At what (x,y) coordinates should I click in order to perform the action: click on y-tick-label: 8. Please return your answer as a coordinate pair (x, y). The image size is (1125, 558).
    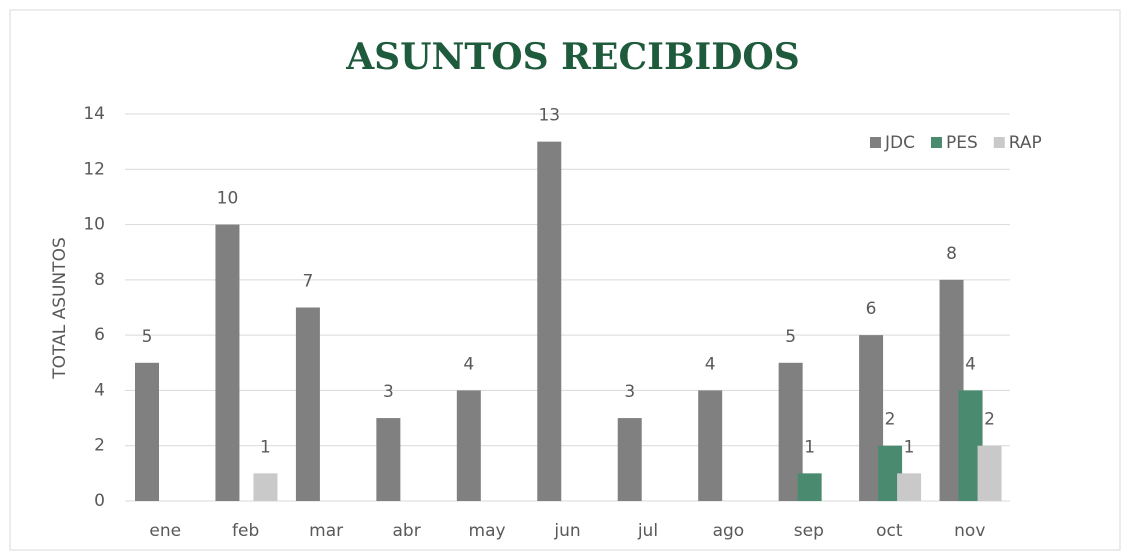
    Looking at the image, I should click on (99, 280).